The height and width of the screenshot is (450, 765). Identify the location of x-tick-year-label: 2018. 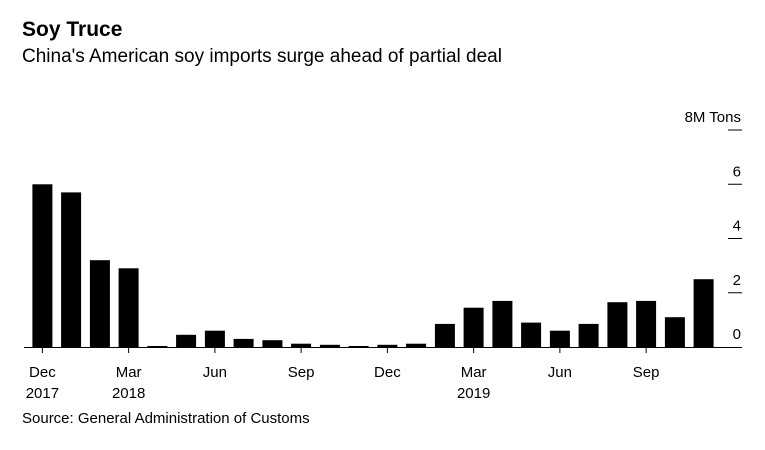
(128, 393).